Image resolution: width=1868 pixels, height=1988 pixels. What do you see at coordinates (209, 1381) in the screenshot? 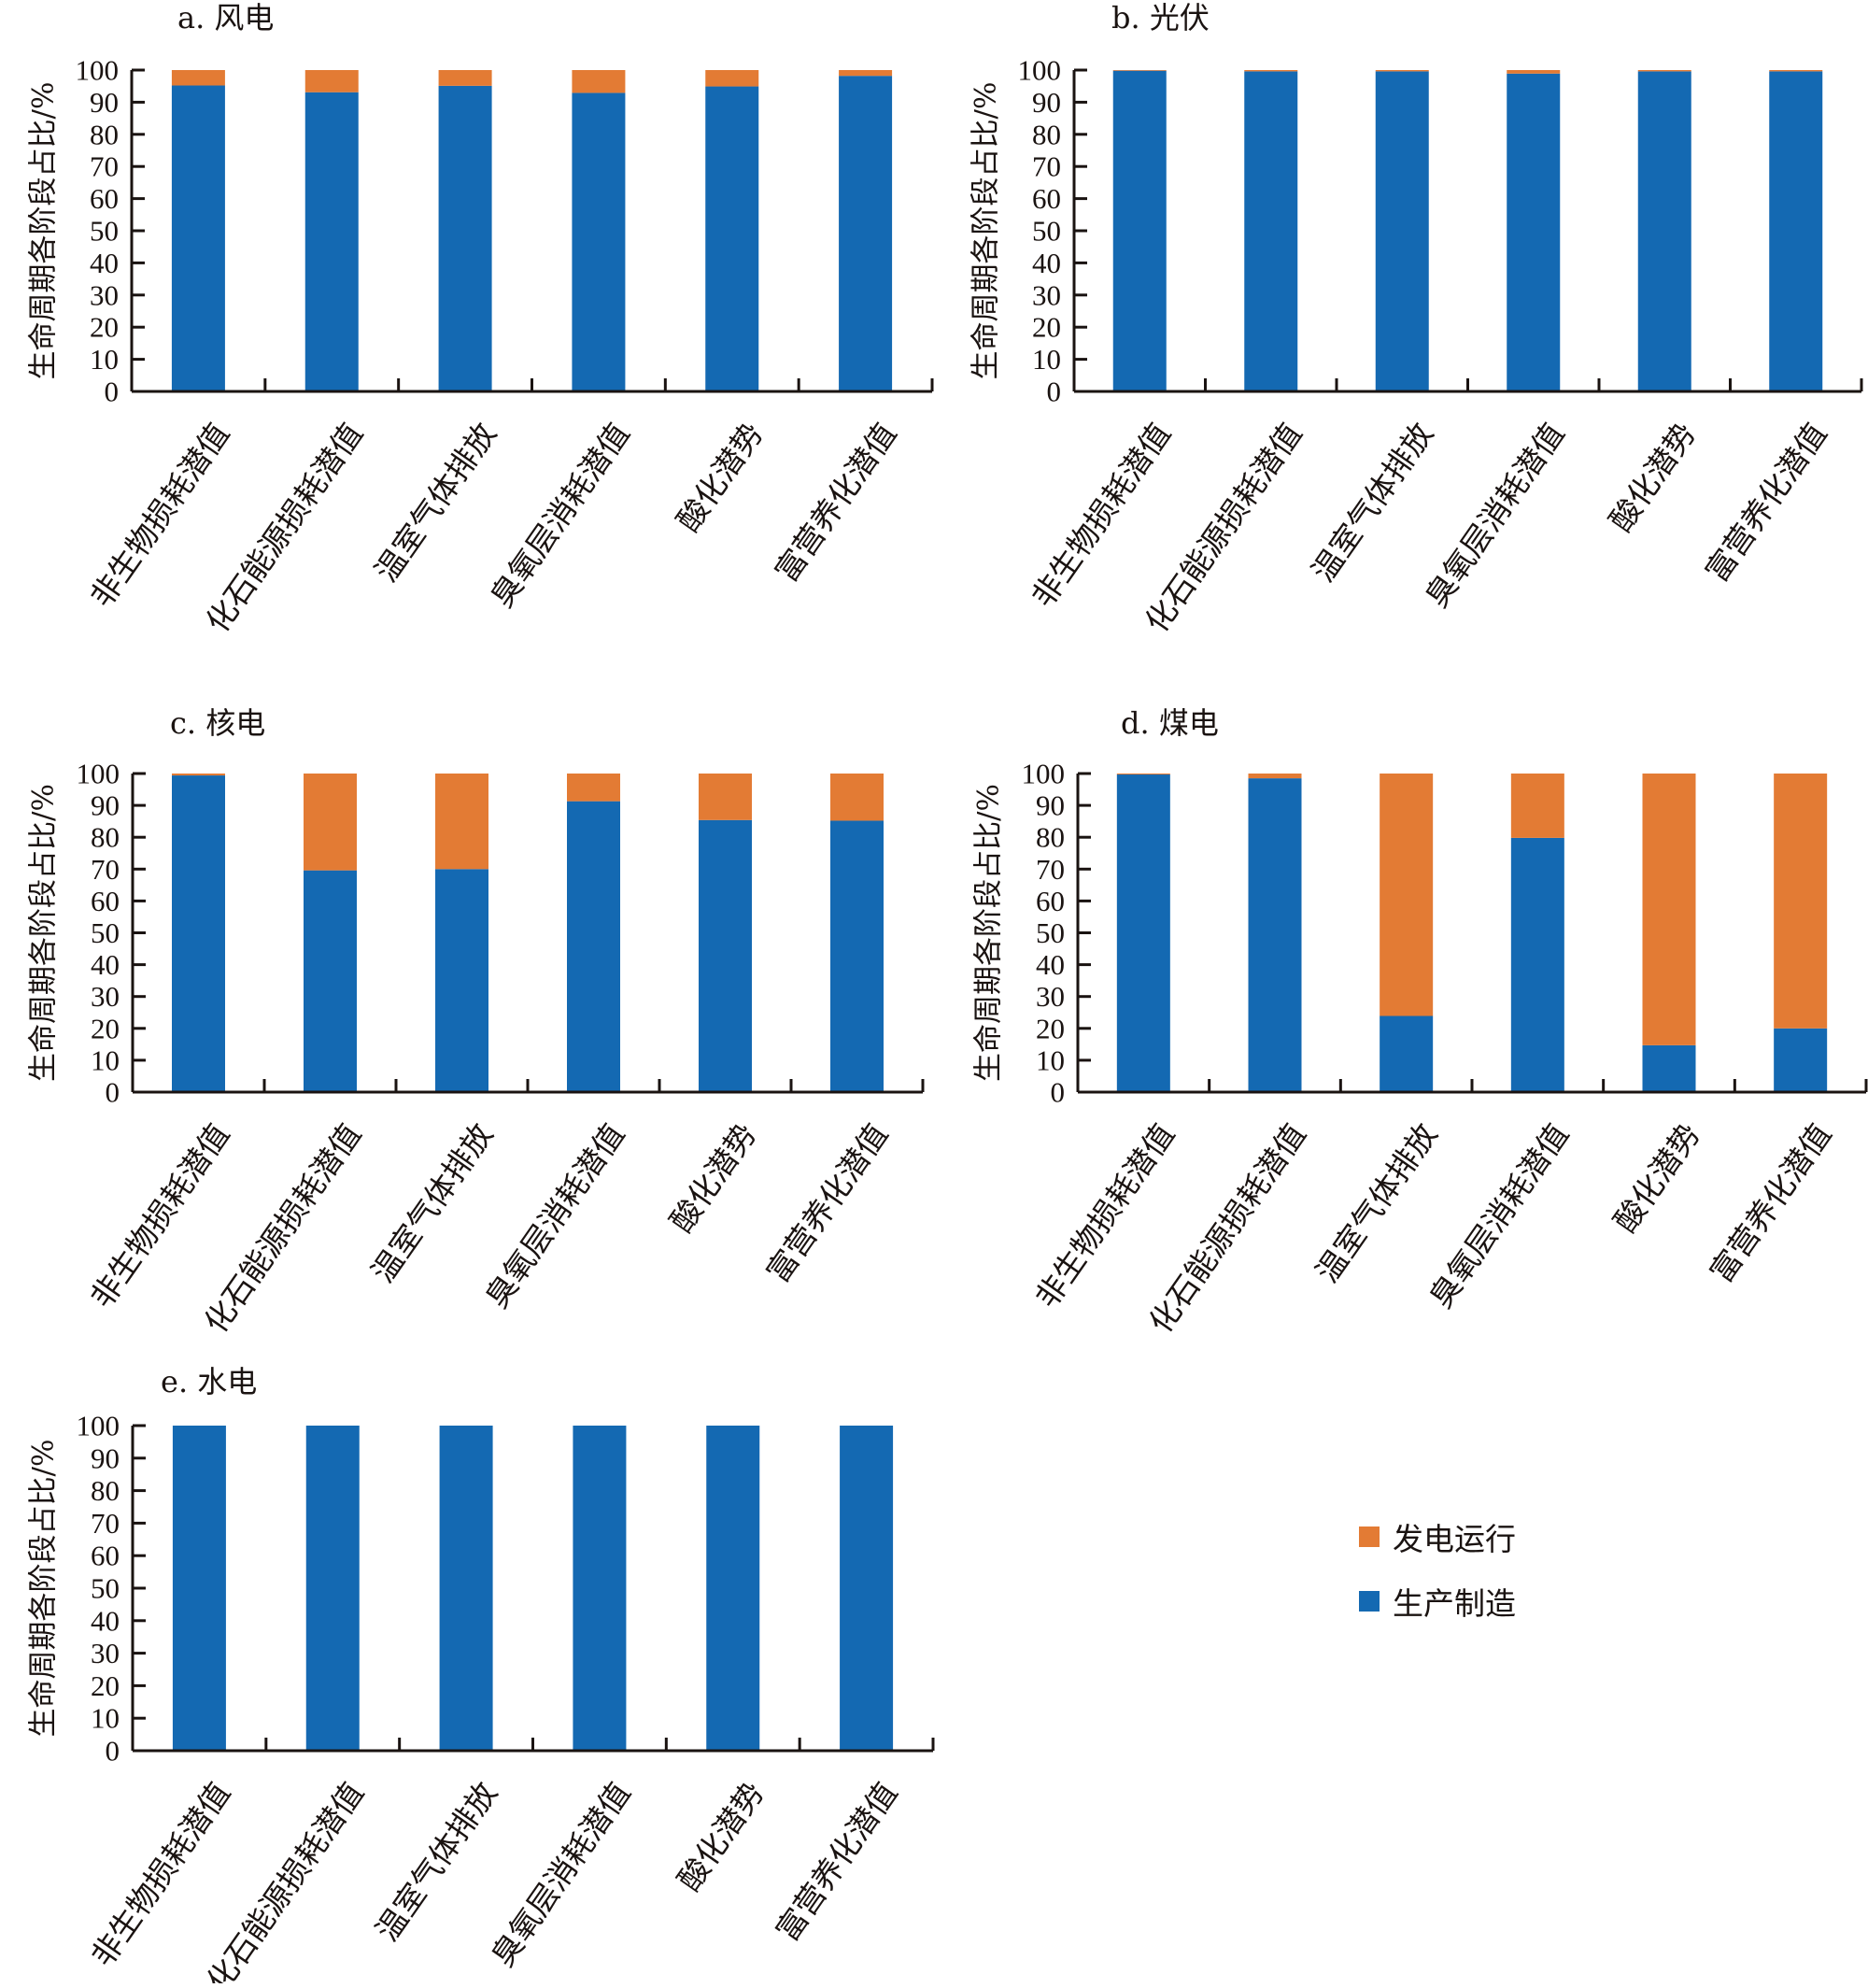
I see `chart-title: e. 水电` at bounding box center [209, 1381].